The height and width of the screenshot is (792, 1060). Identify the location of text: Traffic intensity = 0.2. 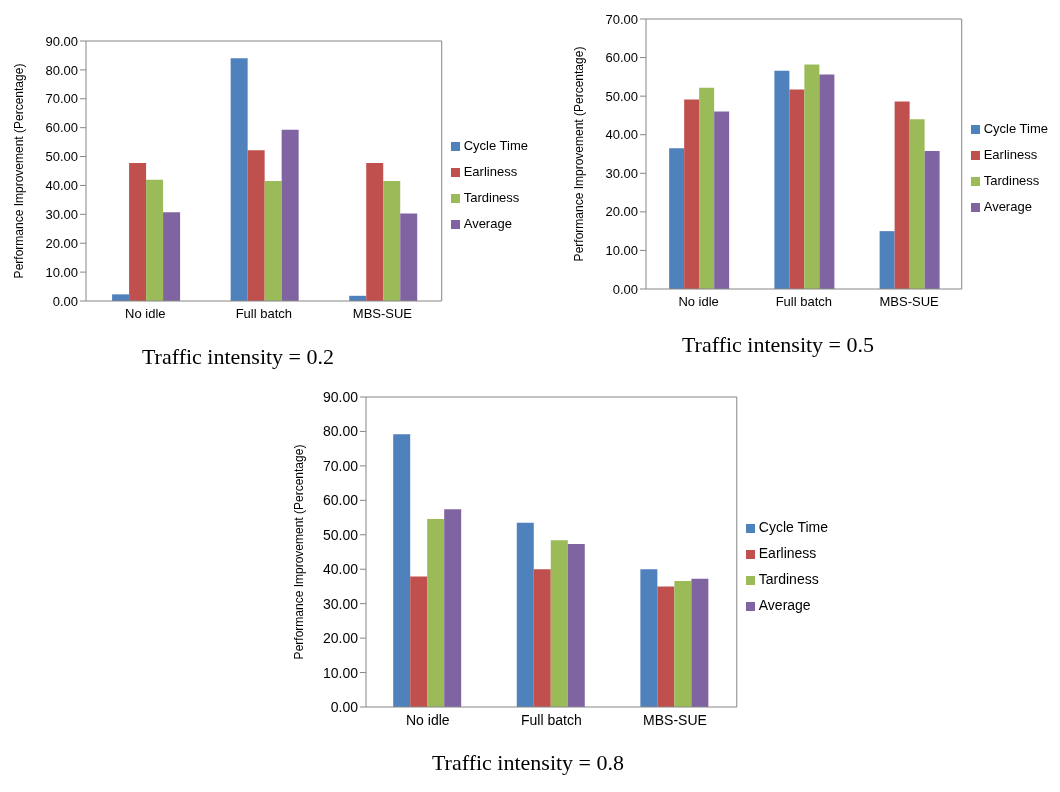
(238, 357).